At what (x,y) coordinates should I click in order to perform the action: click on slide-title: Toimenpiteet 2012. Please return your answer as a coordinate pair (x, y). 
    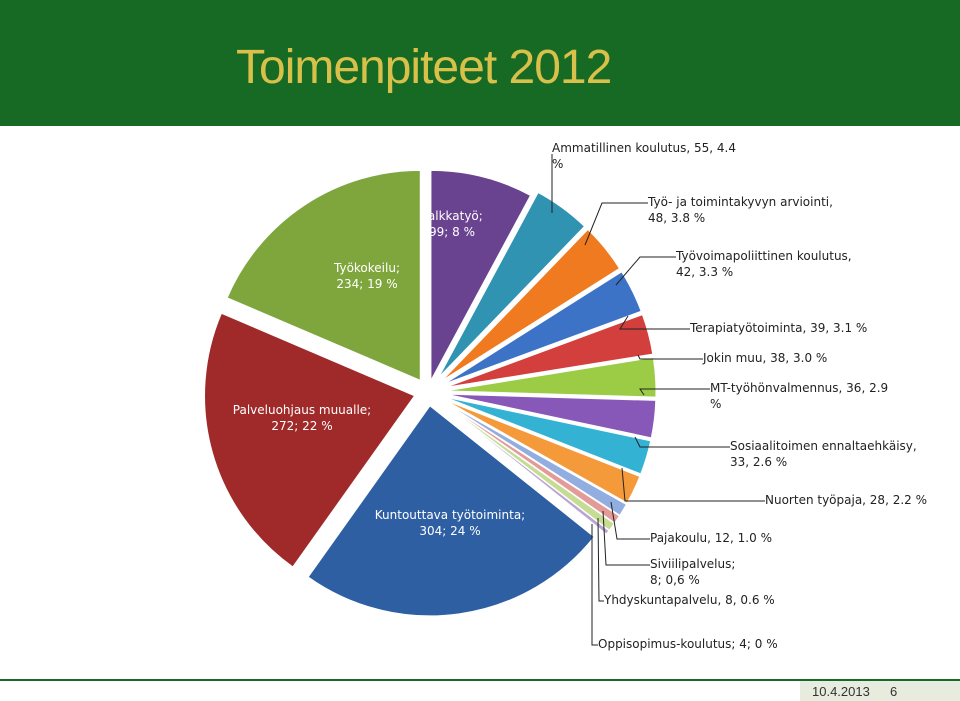
    Looking at the image, I should click on (424, 67).